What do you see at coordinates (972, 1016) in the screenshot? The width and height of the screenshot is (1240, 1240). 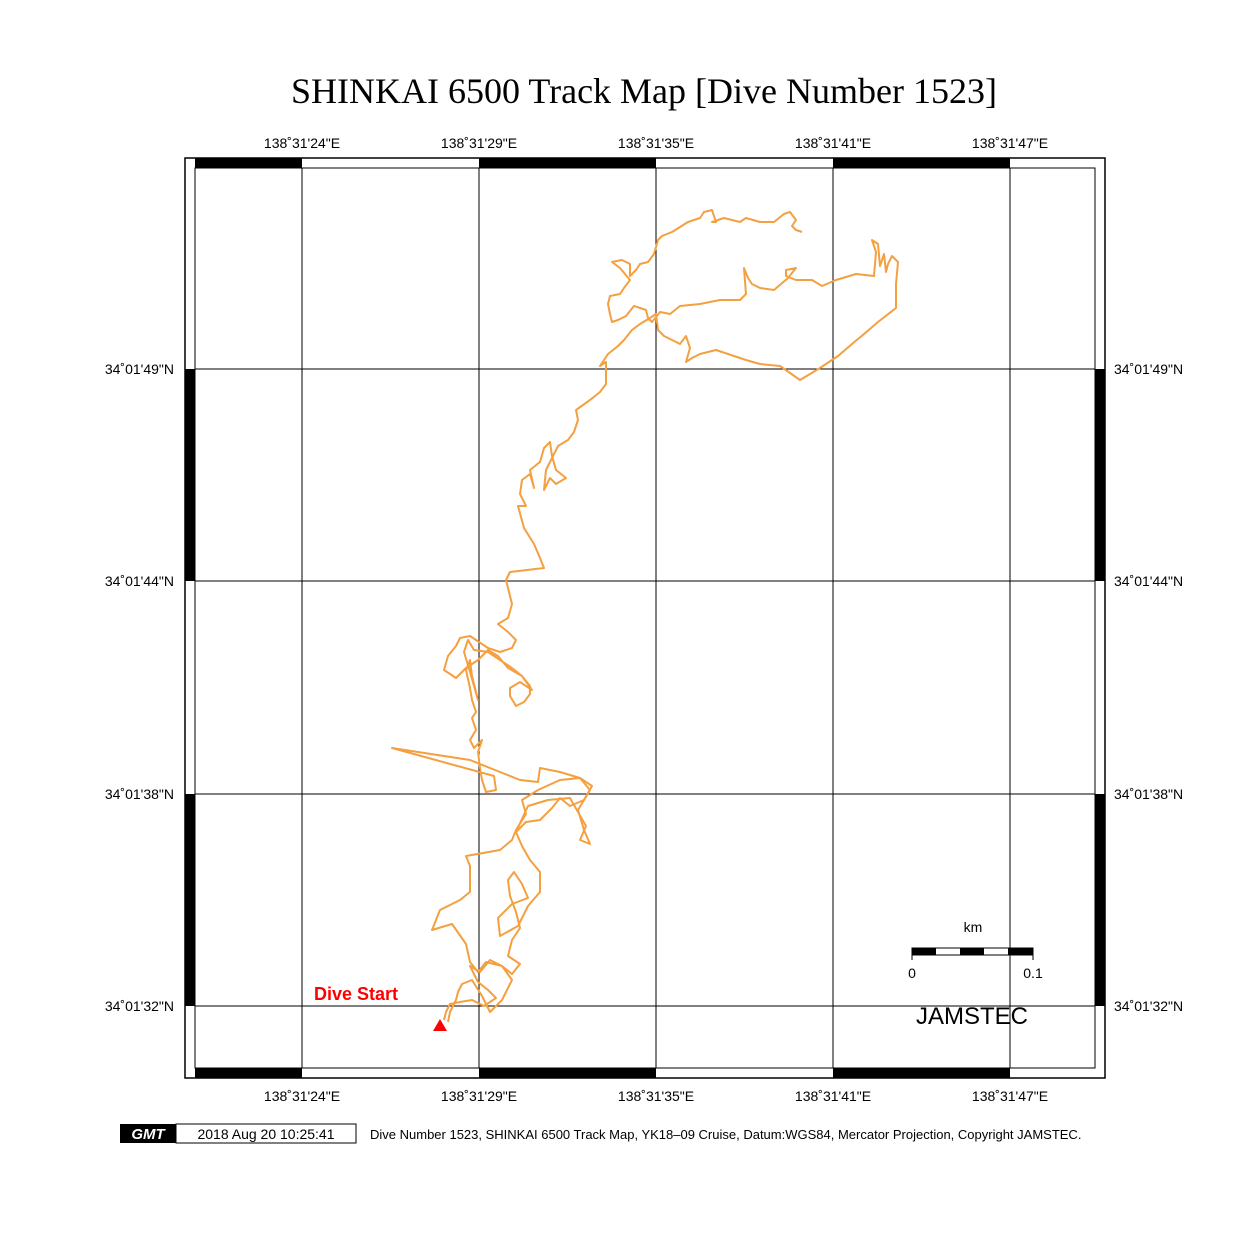 I see `agency-label: JAMSTEC` at bounding box center [972, 1016].